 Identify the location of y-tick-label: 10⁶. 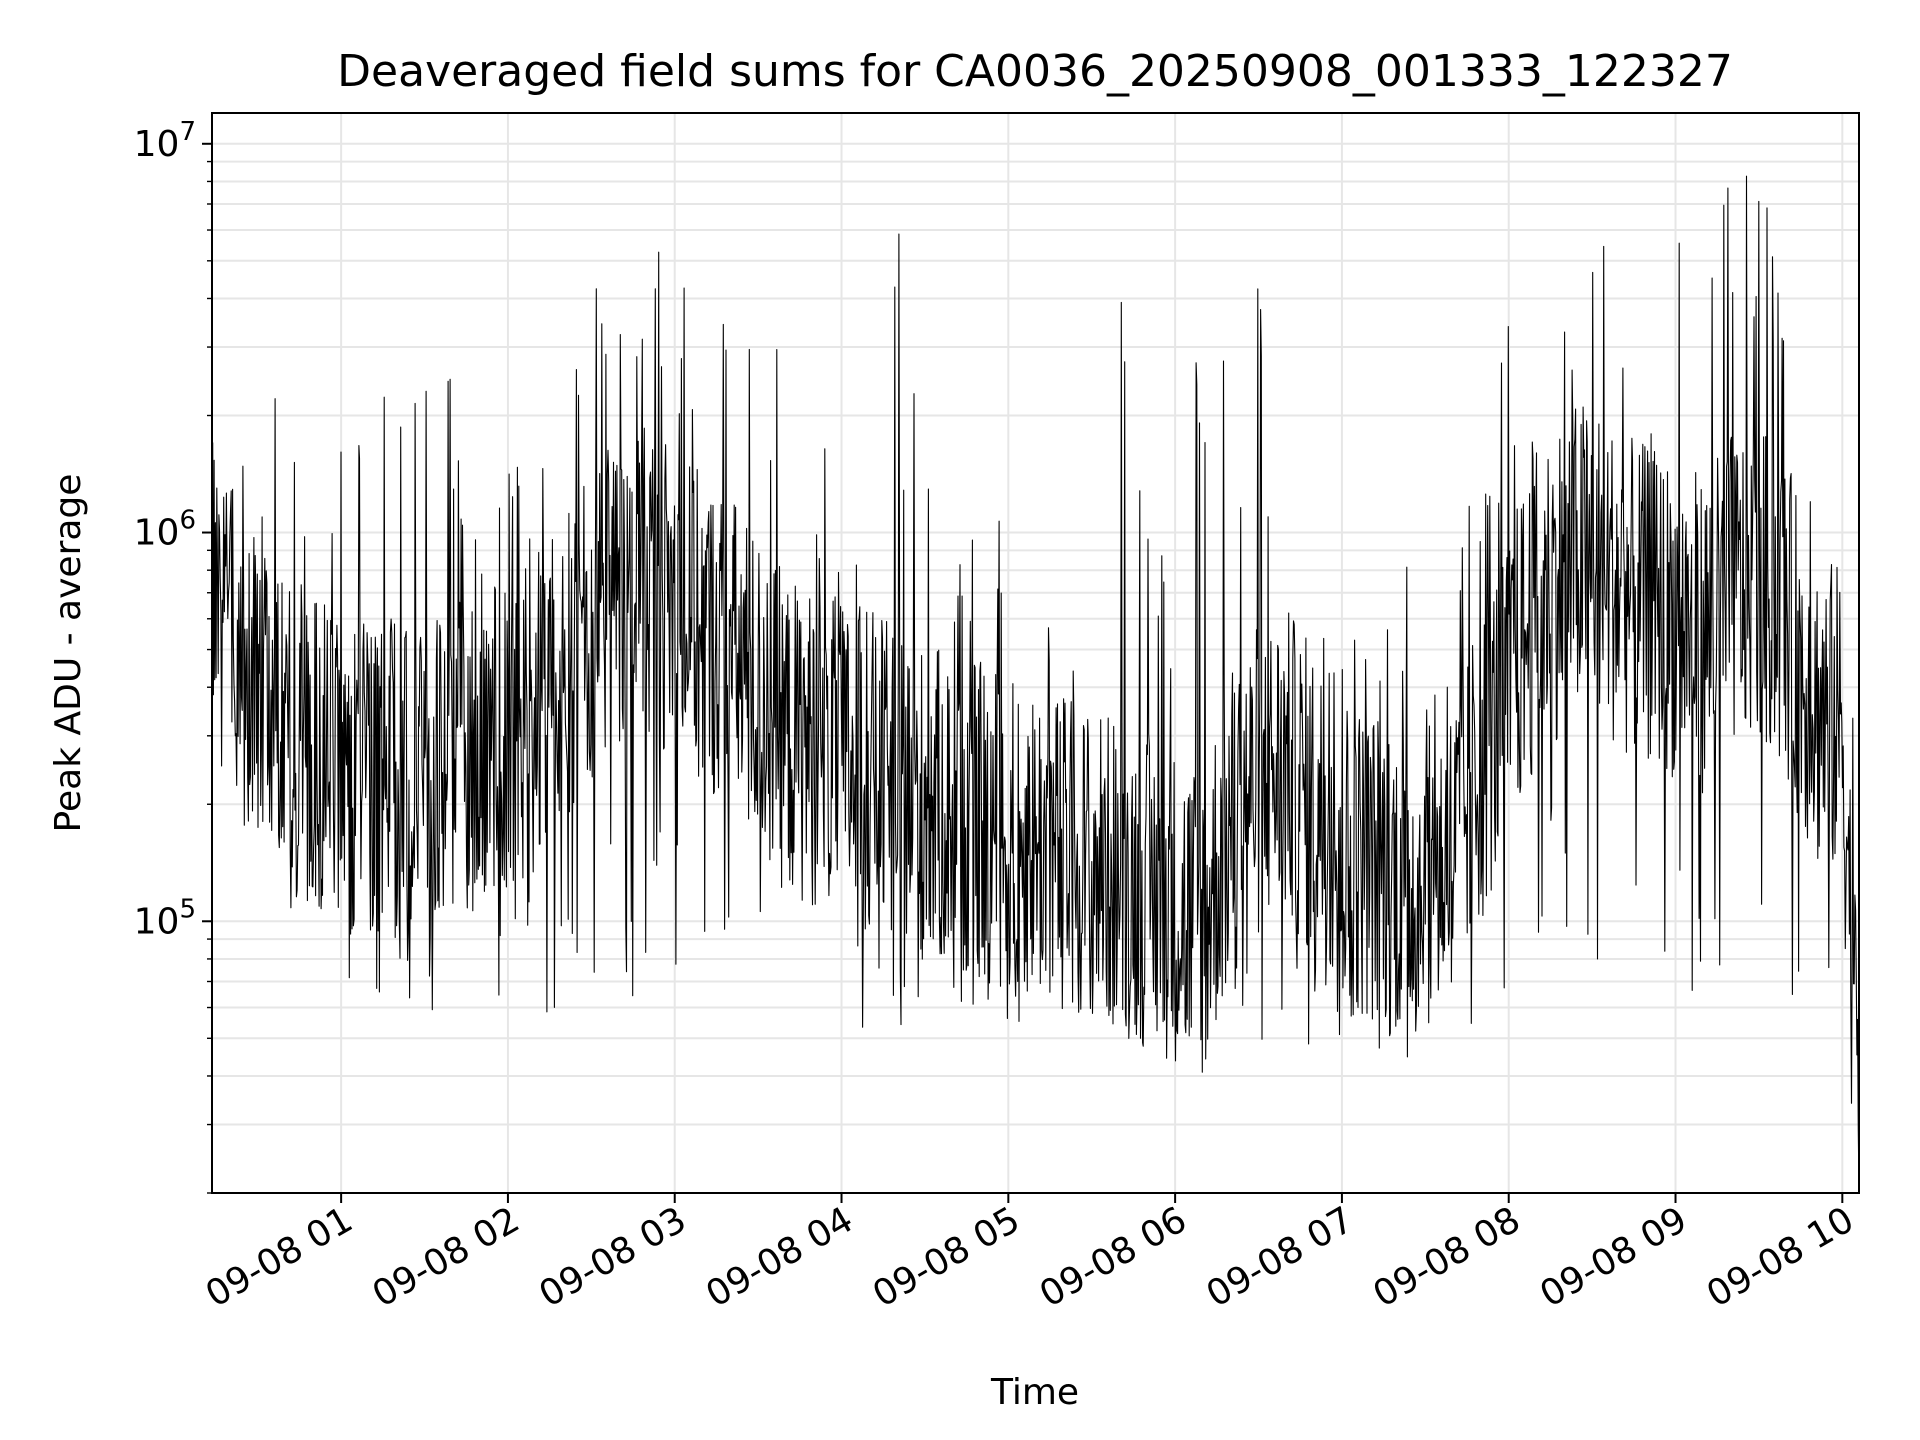
(165, 530).